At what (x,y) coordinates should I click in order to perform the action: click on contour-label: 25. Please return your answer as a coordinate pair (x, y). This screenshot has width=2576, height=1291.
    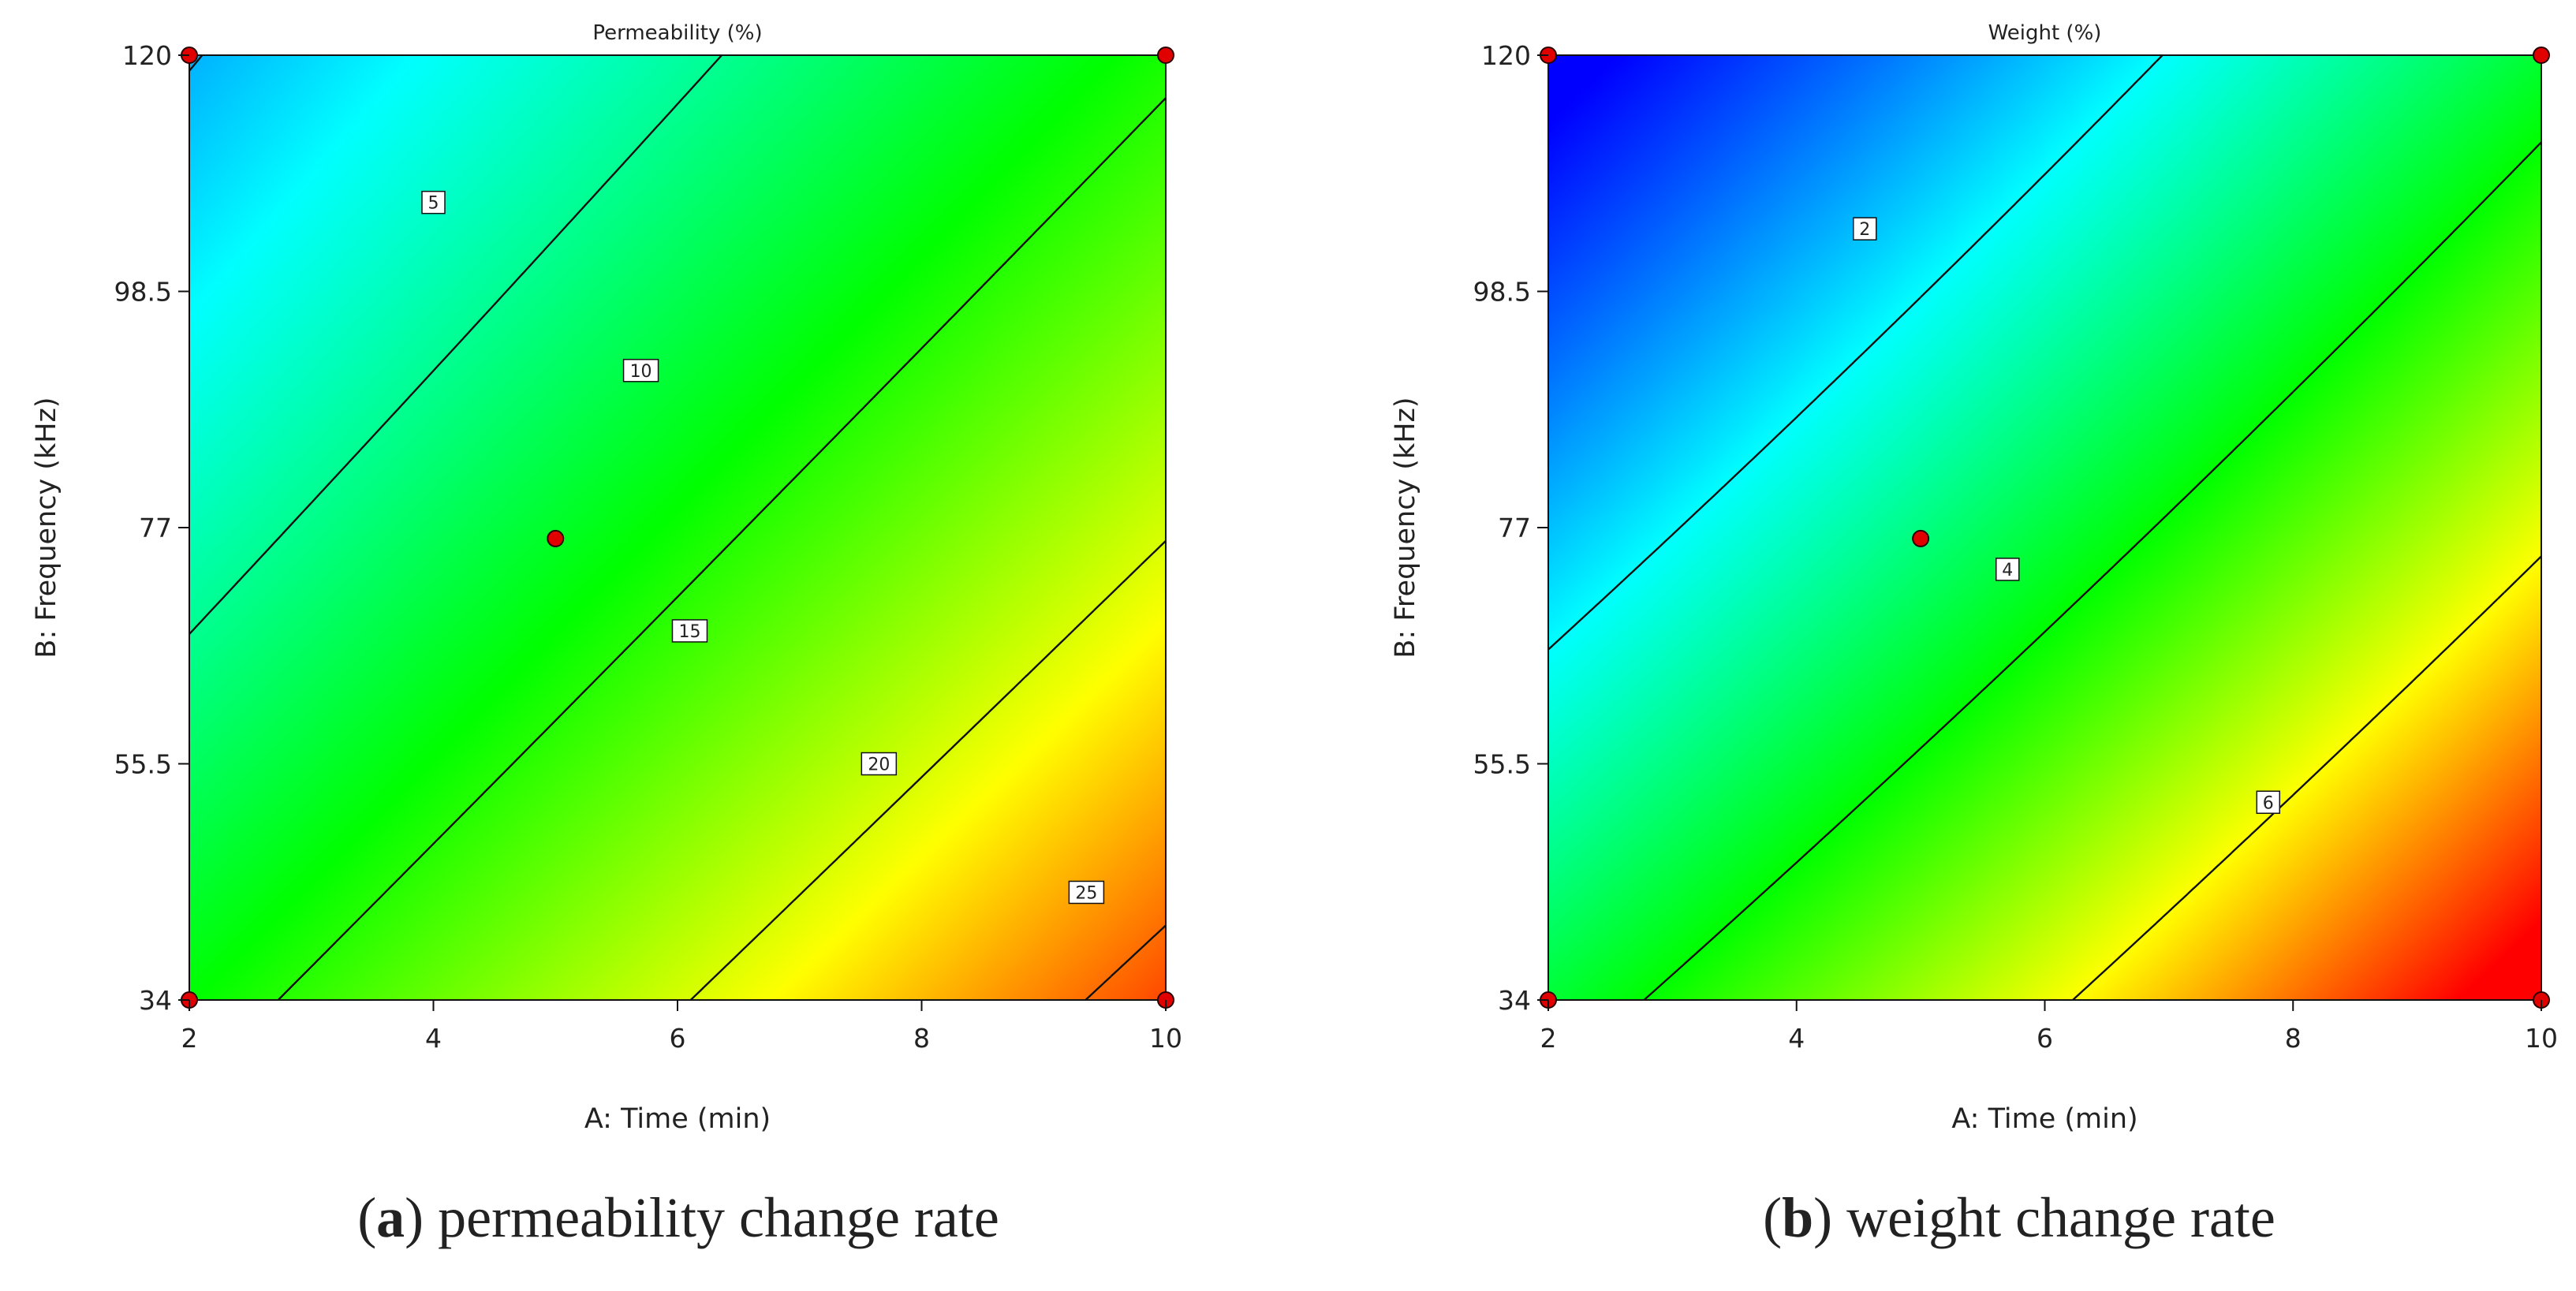
    Looking at the image, I should click on (1086, 893).